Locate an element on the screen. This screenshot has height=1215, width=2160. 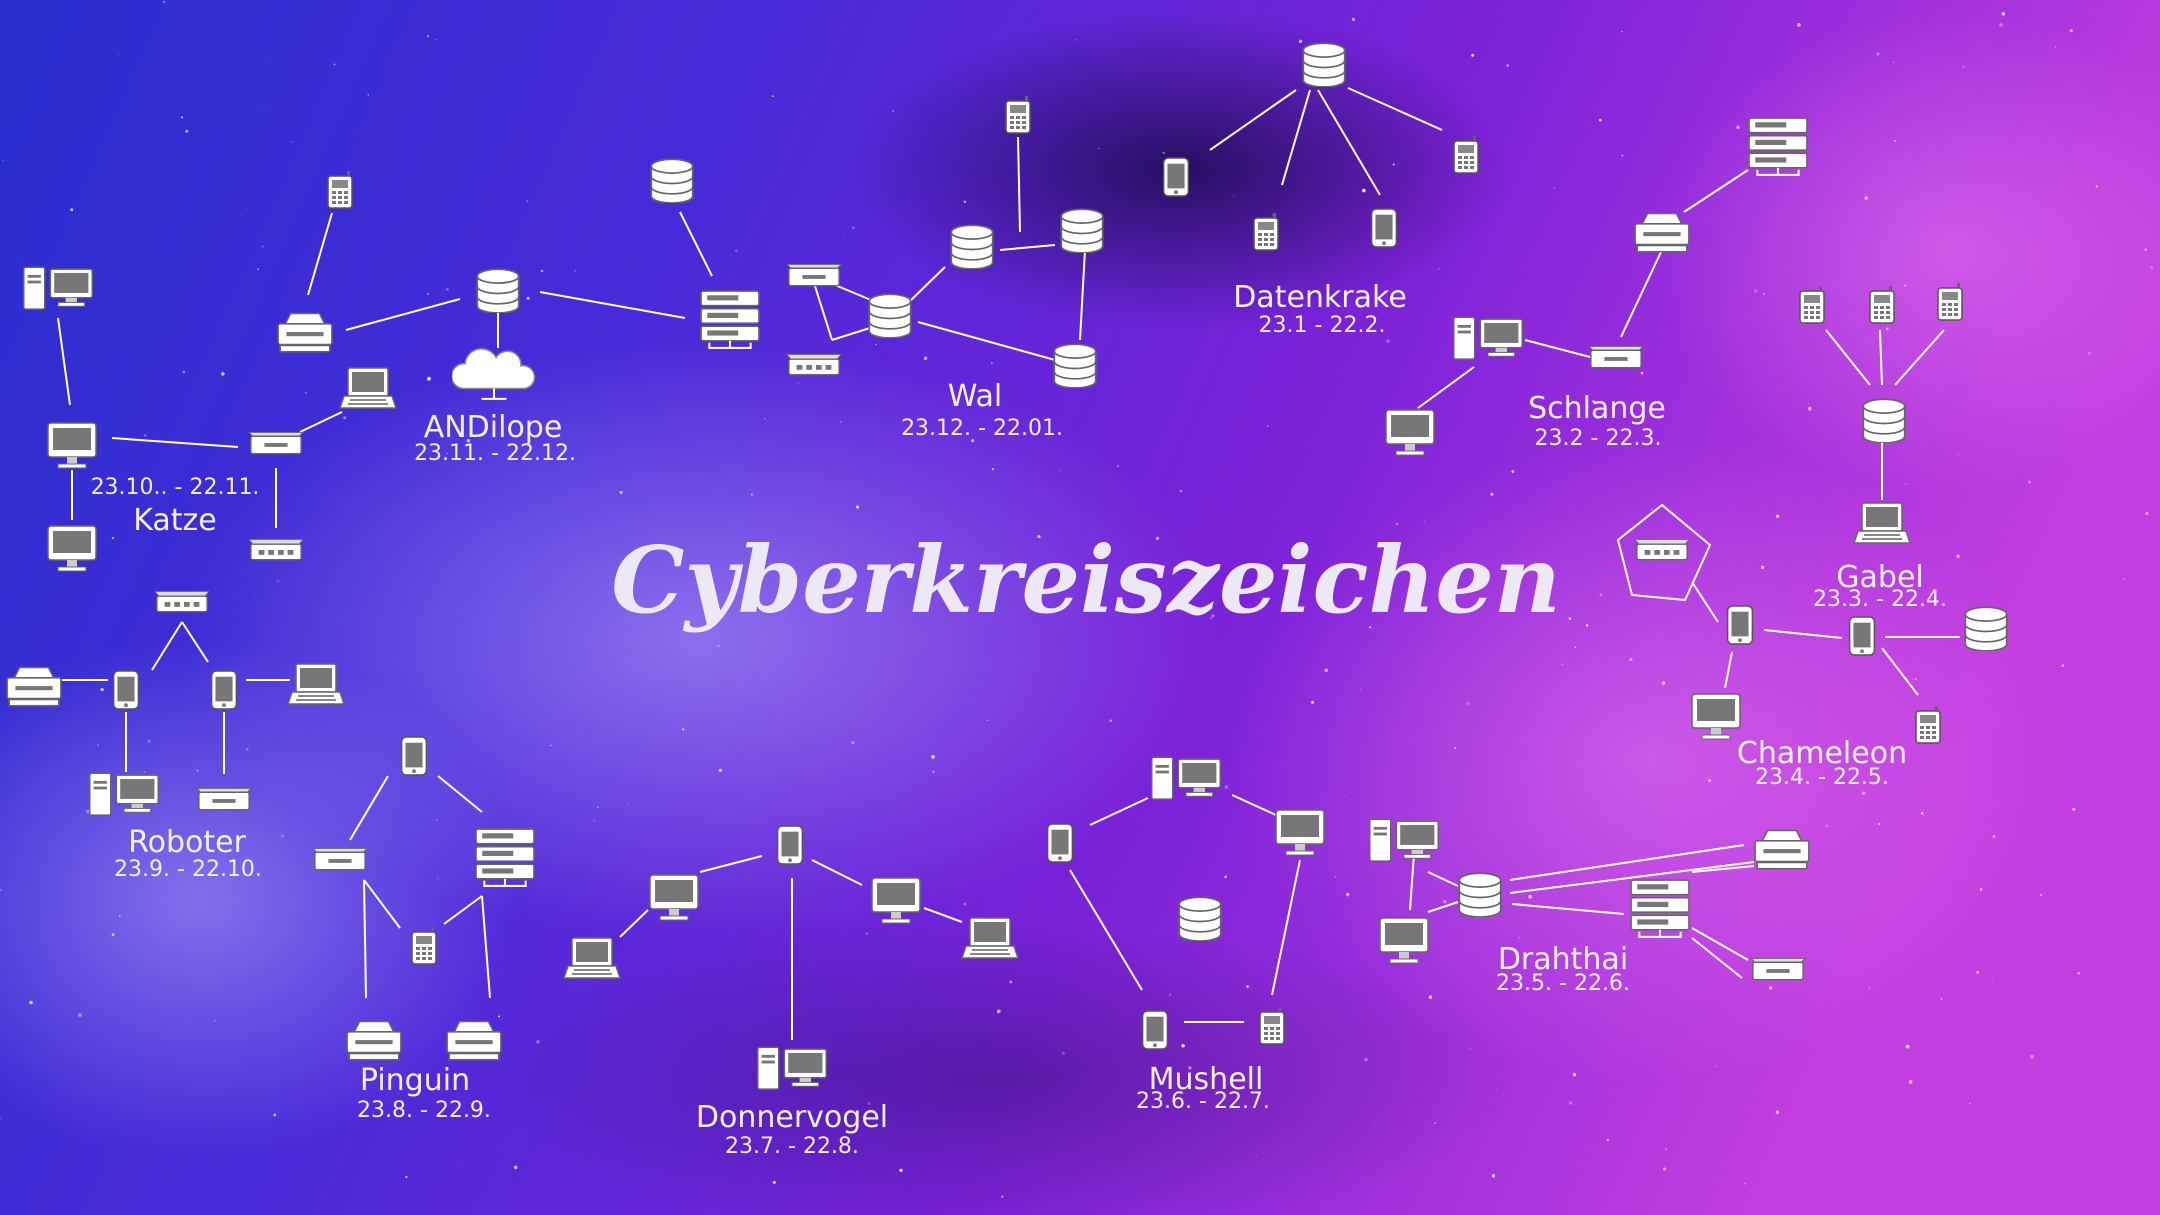
sign-name: Wal is located at coordinates (975, 396).